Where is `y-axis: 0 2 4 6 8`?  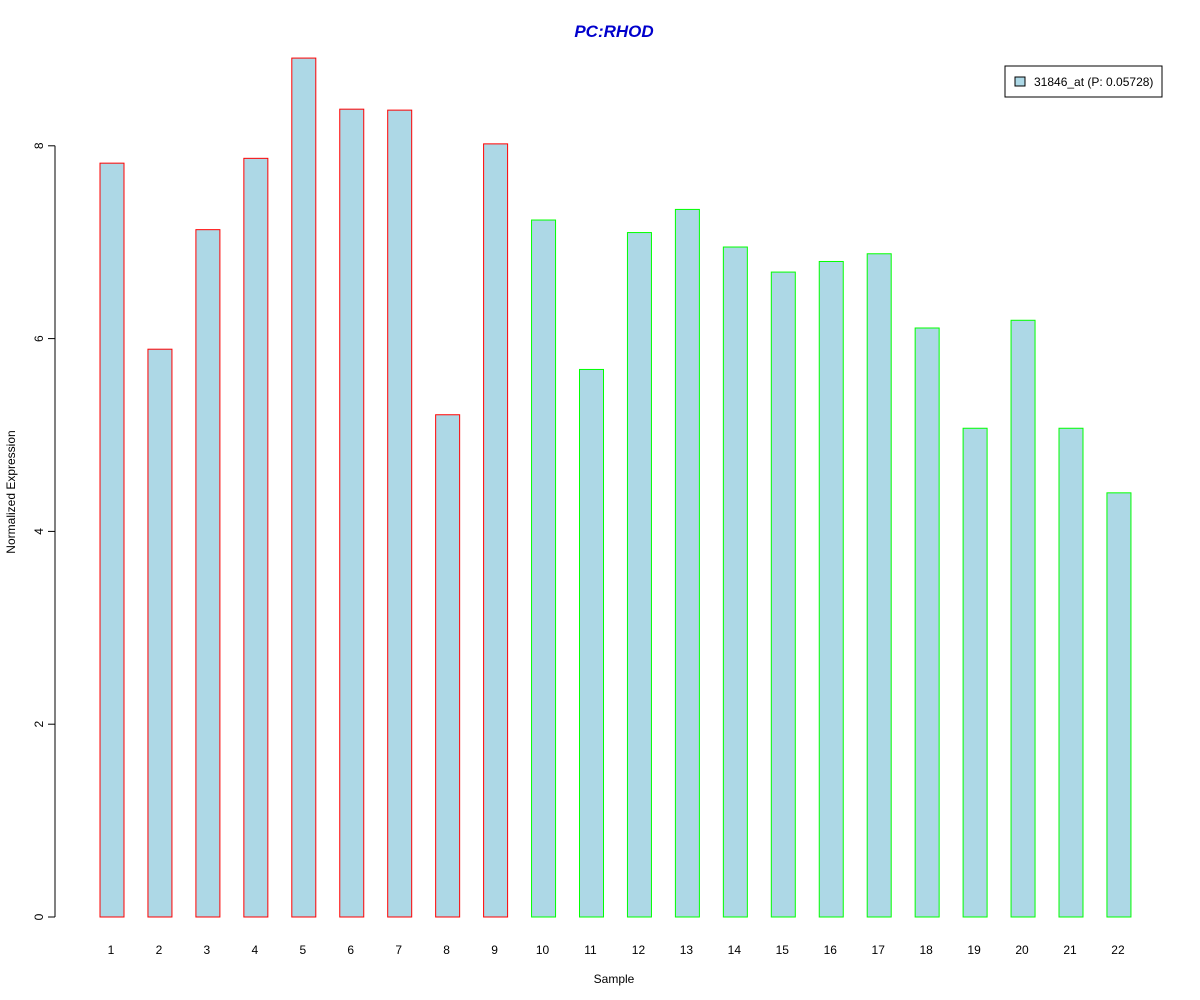 y-axis: 0 2 4 6 8 is located at coordinates (44, 531).